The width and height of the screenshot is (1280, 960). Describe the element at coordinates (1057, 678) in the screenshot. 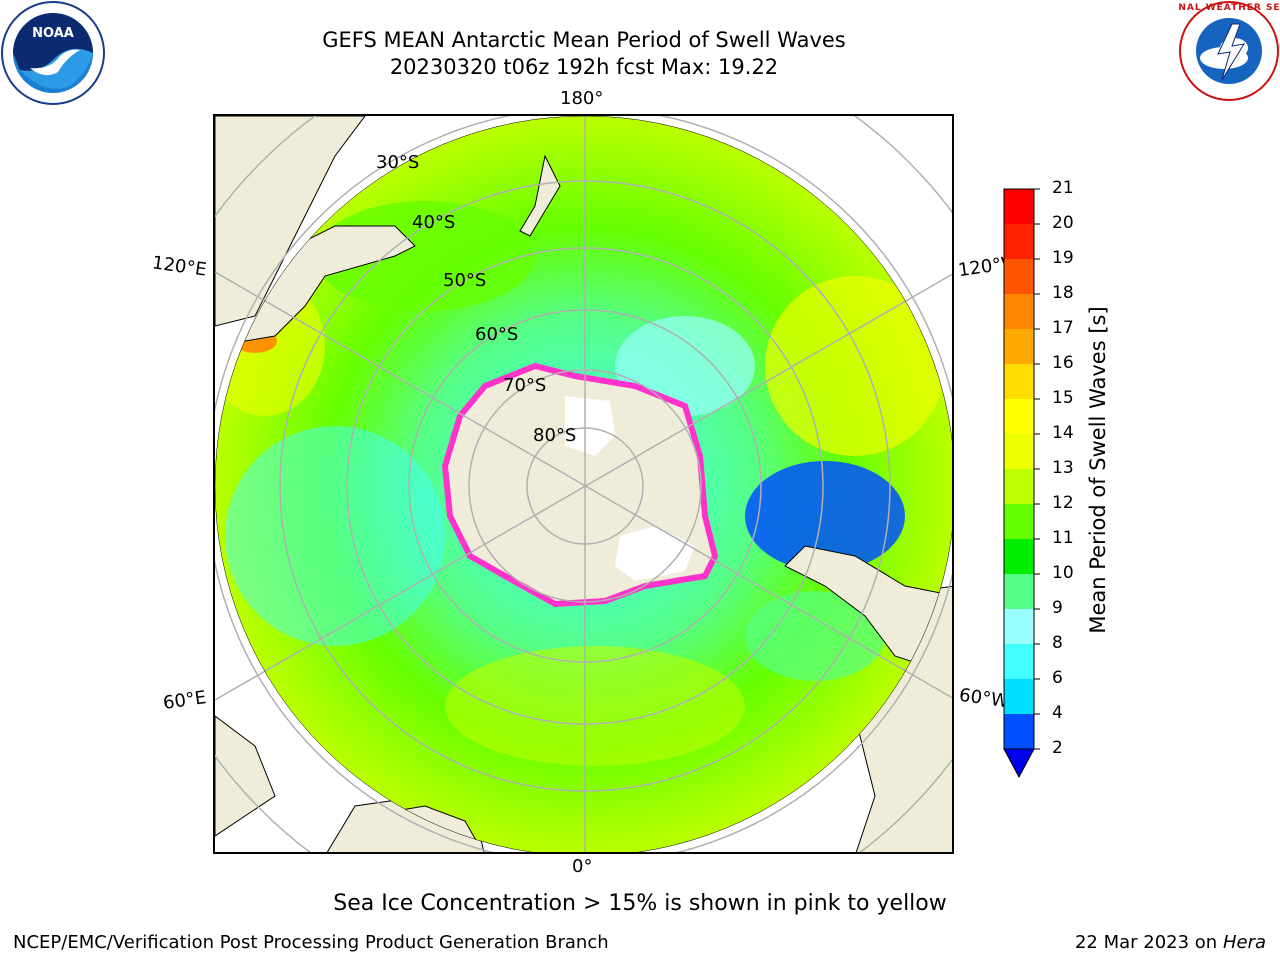

I see `colorbar-tick-label: 6` at that location.